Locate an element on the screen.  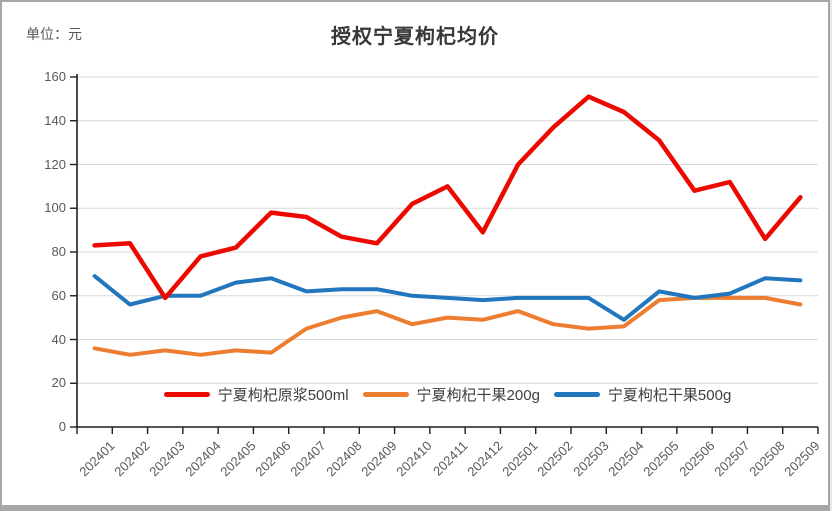
y-tick-label: 160 is located at coordinates (55, 76).